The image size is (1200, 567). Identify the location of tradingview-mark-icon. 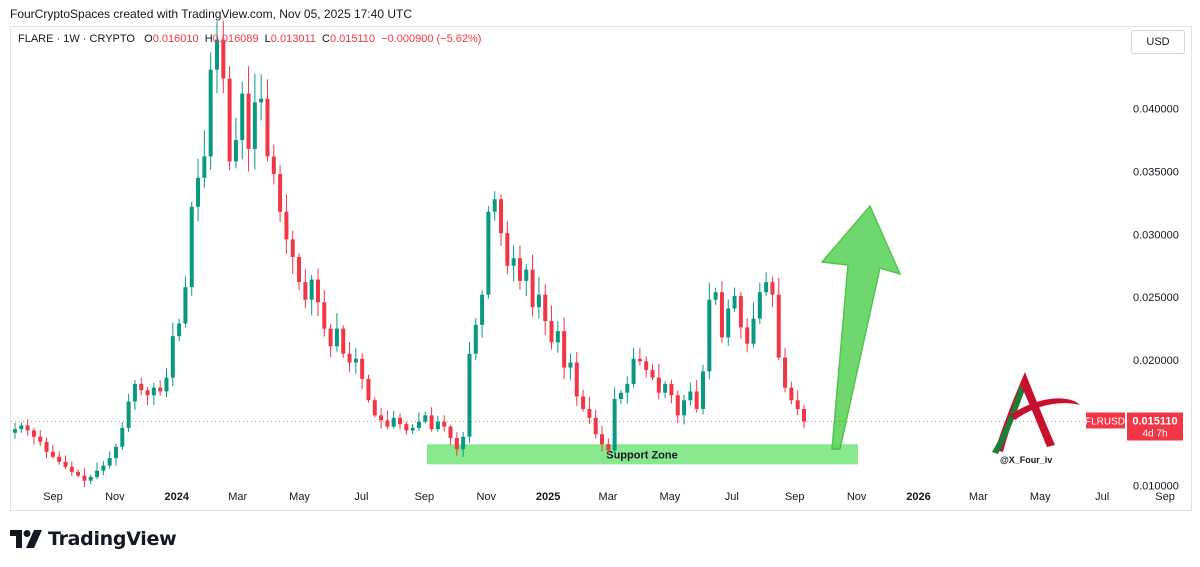
(26, 539).